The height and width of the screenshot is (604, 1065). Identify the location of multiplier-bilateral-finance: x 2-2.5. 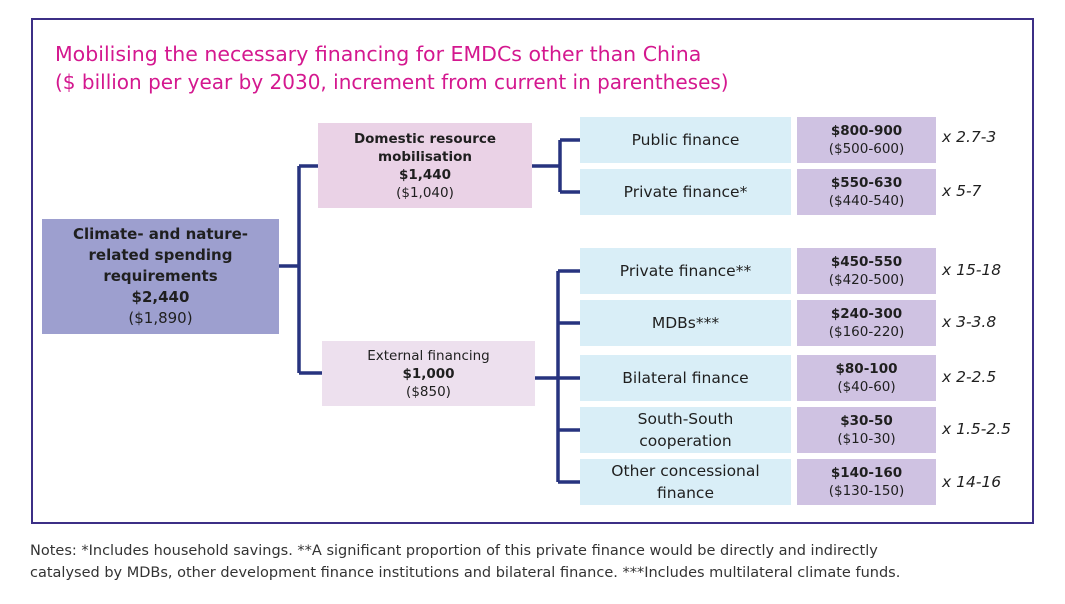
(969, 377).